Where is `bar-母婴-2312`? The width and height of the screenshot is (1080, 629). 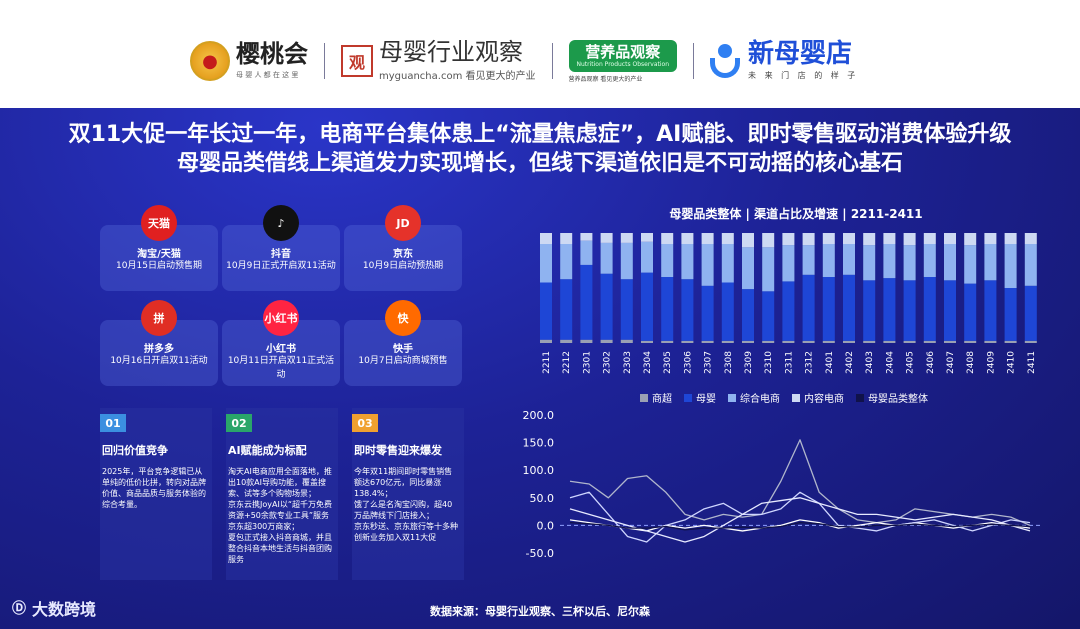 bar-母婴-2312 is located at coordinates (808, 307).